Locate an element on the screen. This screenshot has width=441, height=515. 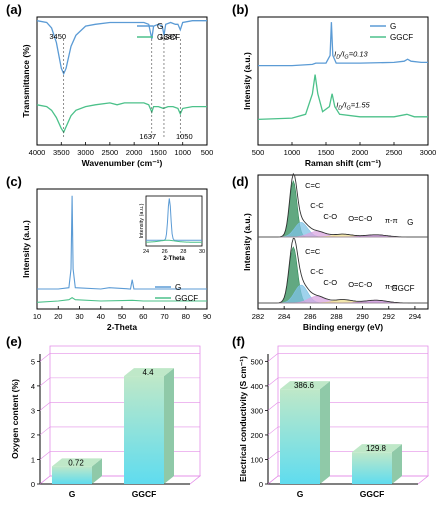
panel-e-ytick-label: 0 is located at coordinates (33, 484).